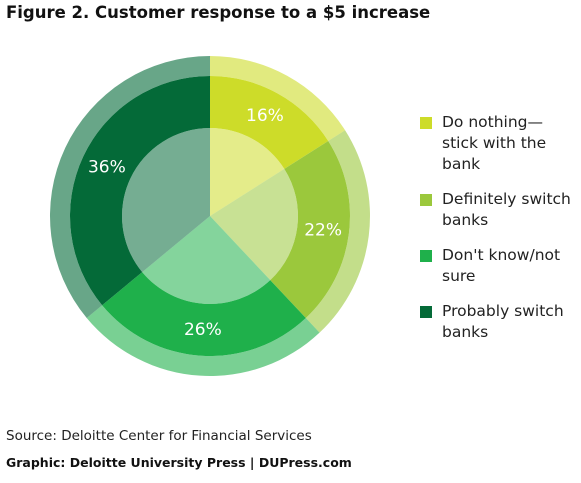 The image size is (581, 483). I want to click on legend-item: Don't know/not sure, so click(499, 266).